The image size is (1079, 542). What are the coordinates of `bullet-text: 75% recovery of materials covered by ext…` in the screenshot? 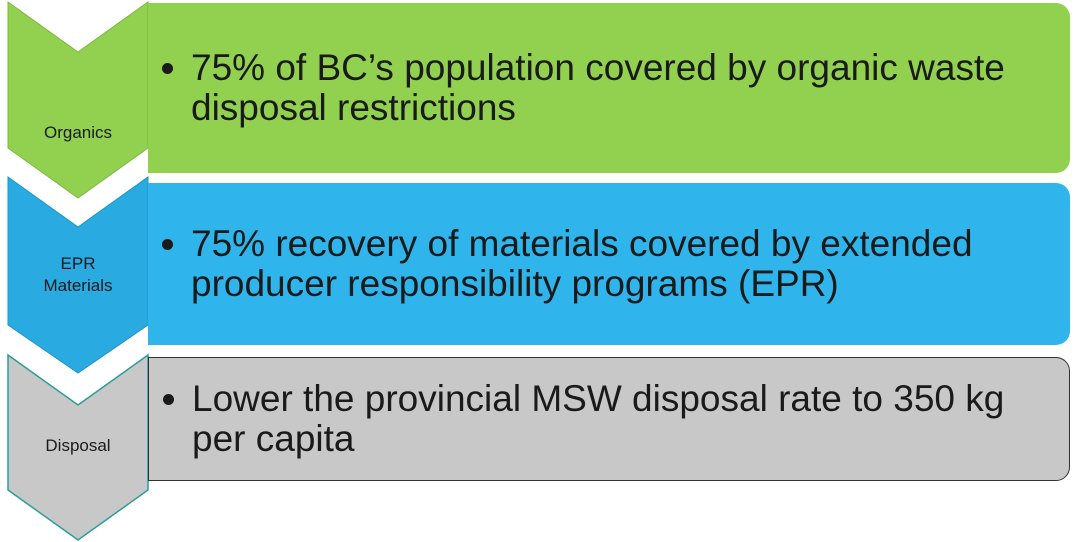 It's located at (625, 264).